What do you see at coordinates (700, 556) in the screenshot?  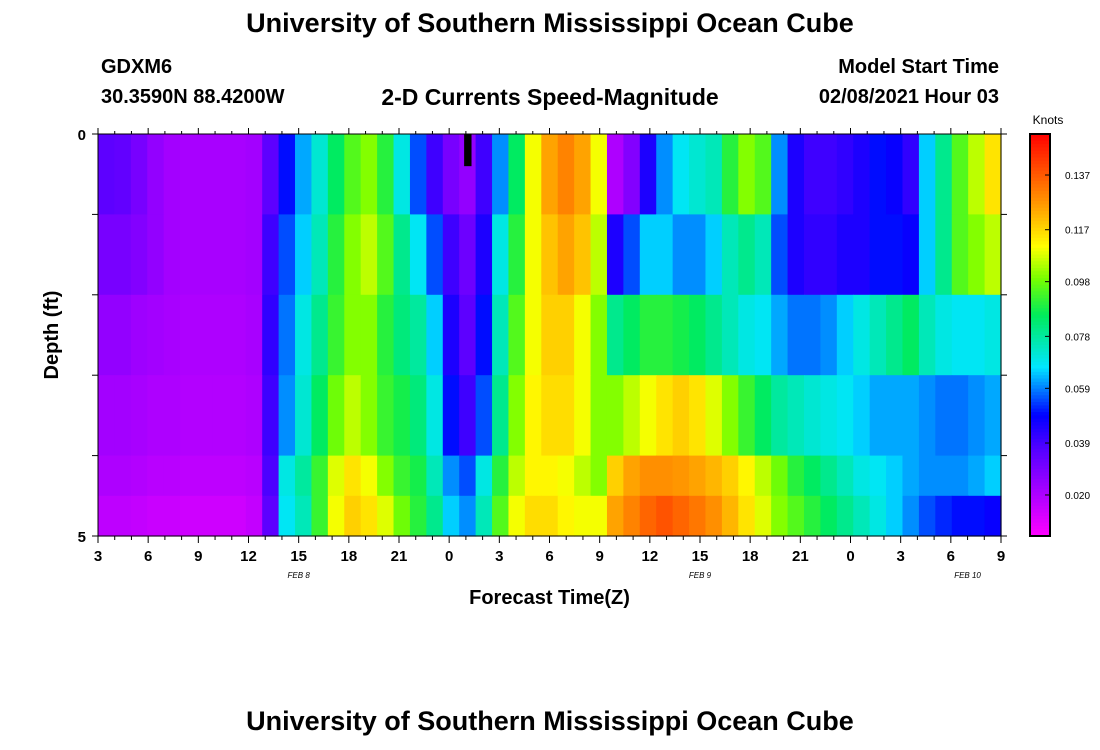 I see `x-tick-label: 15` at bounding box center [700, 556].